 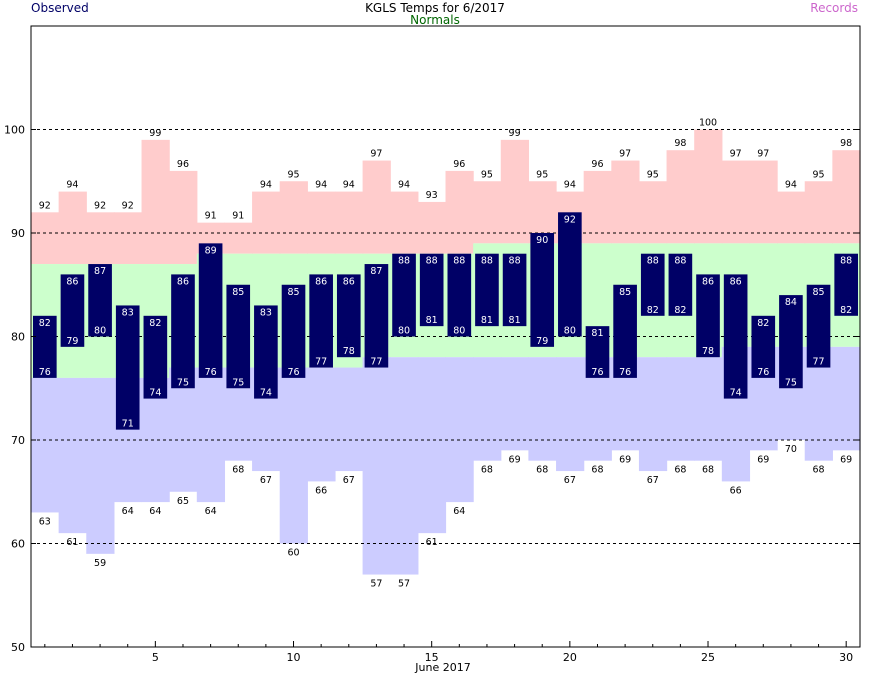 What do you see at coordinates (155, 133) in the screenshot?
I see `record-high-label-5: 99` at bounding box center [155, 133].